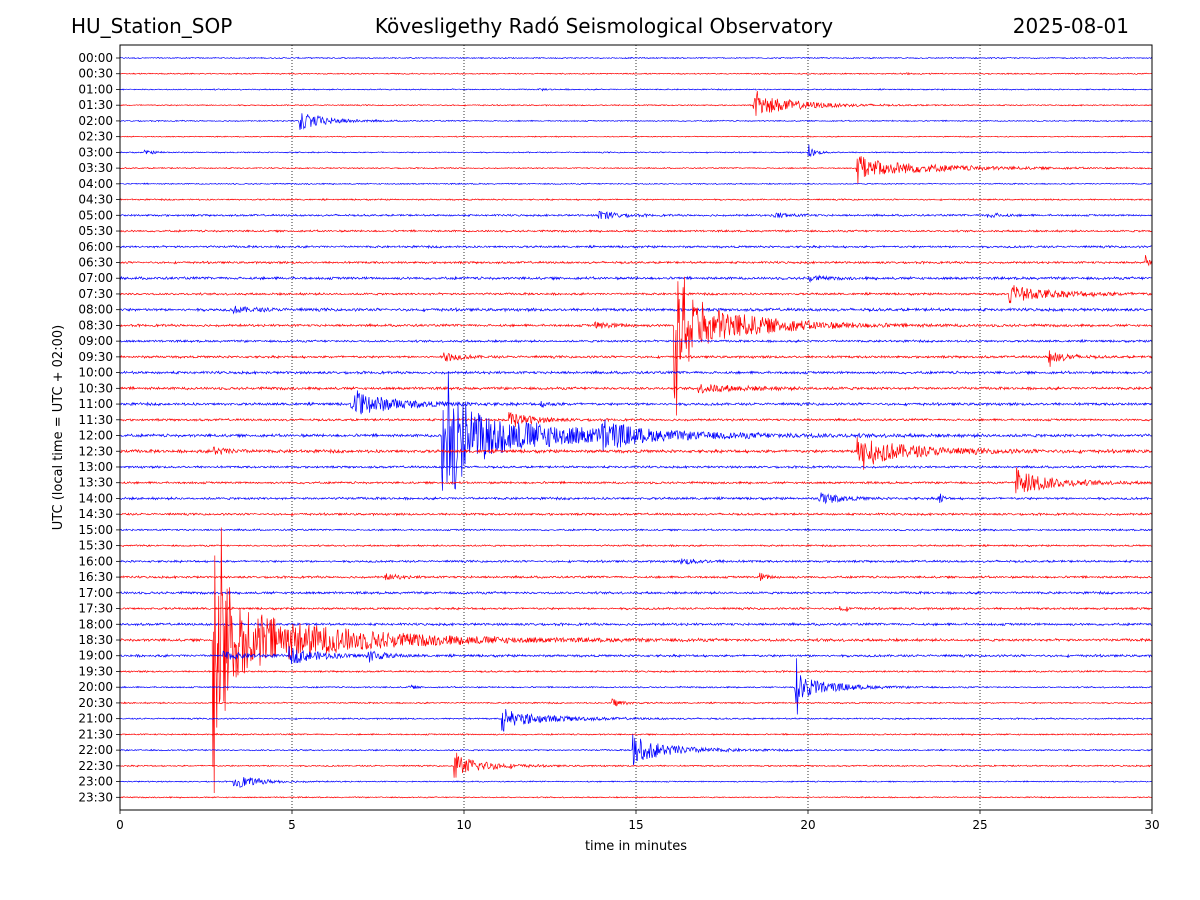  I want to click on y-tick-label: 20:00, so click(95, 687).